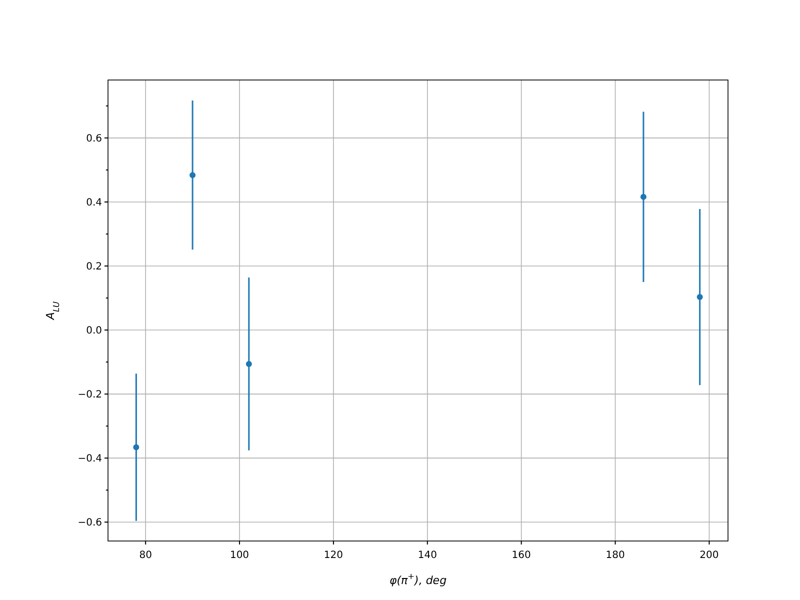 This screenshot has width=800, height=600. What do you see at coordinates (427, 555) in the screenshot?
I see `x-tick-label: 140` at bounding box center [427, 555].